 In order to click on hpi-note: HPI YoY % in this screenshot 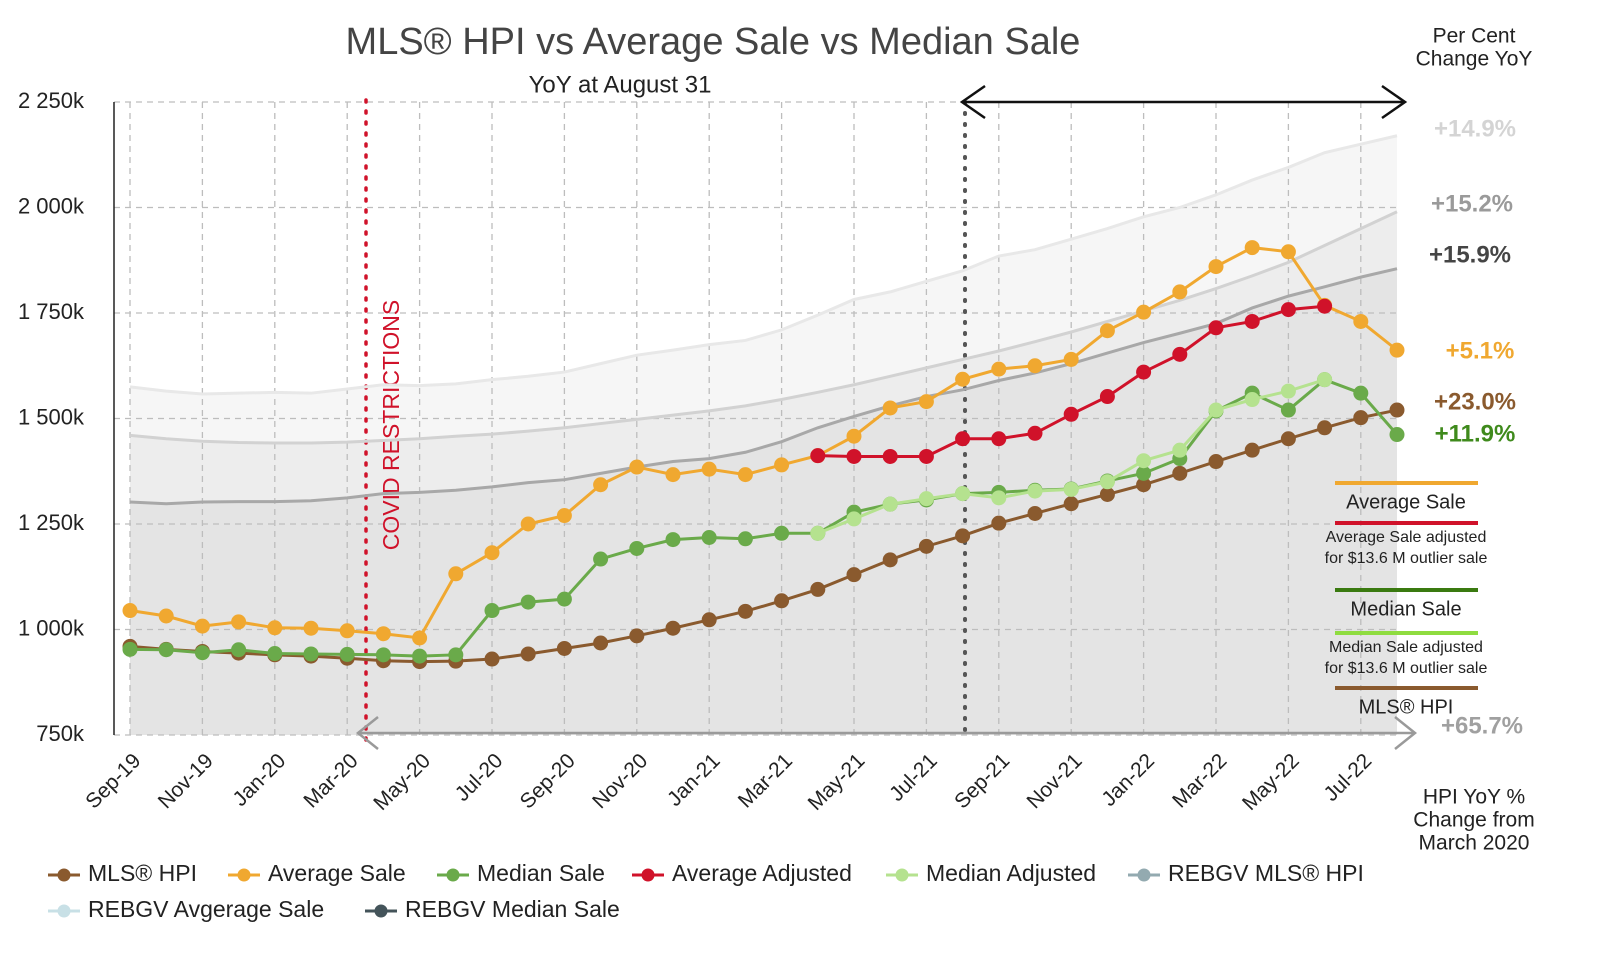, I will do `click(1474, 797)`.